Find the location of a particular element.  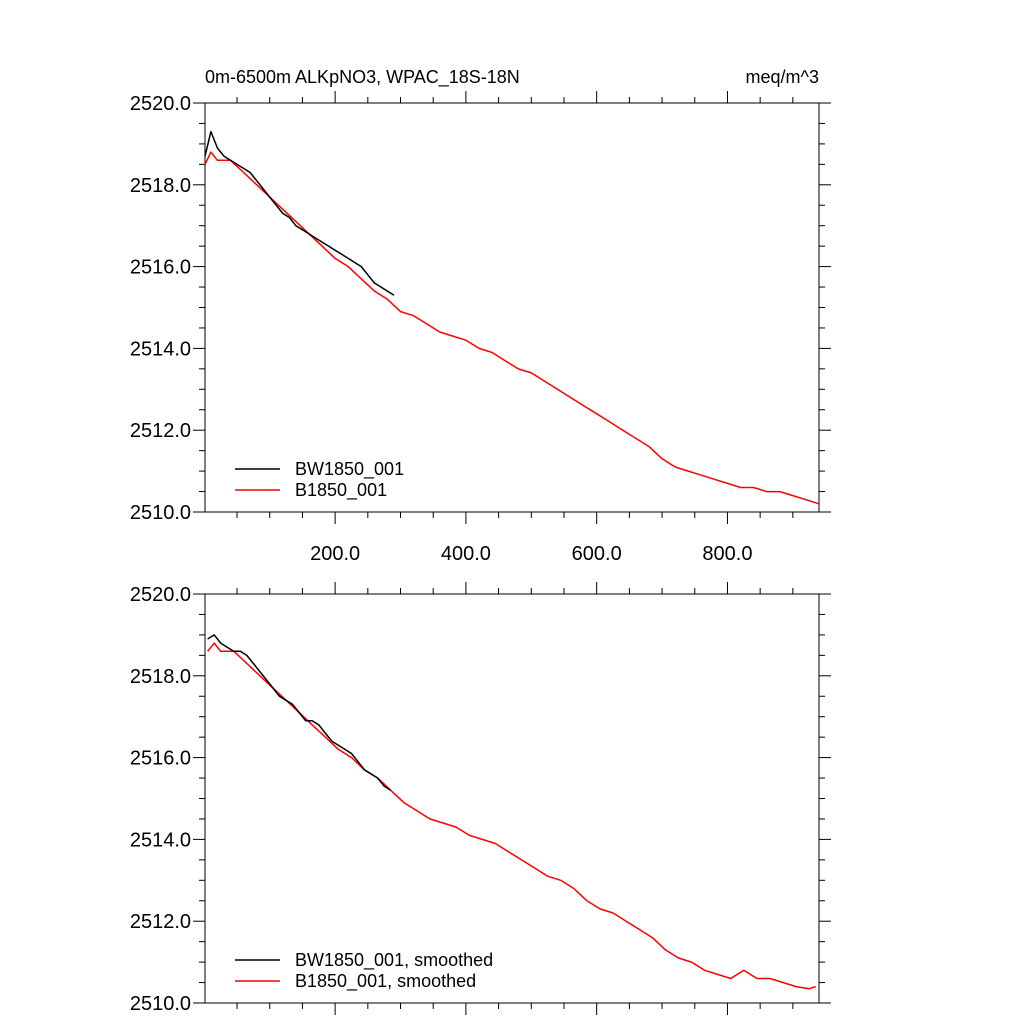

x-tick-label: 600.0 is located at coordinates (597, 554).